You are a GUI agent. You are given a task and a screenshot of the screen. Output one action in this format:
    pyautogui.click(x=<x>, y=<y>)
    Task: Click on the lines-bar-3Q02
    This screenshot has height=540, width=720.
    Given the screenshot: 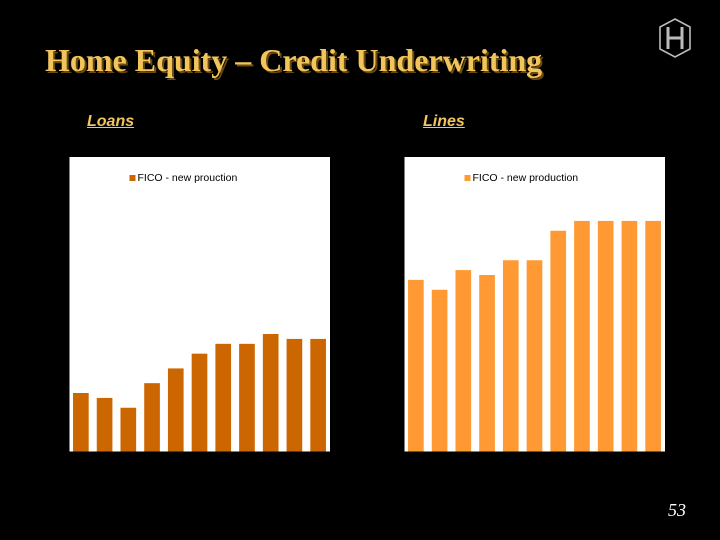 What is the action you would take?
    pyautogui.click(x=629, y=336)
    